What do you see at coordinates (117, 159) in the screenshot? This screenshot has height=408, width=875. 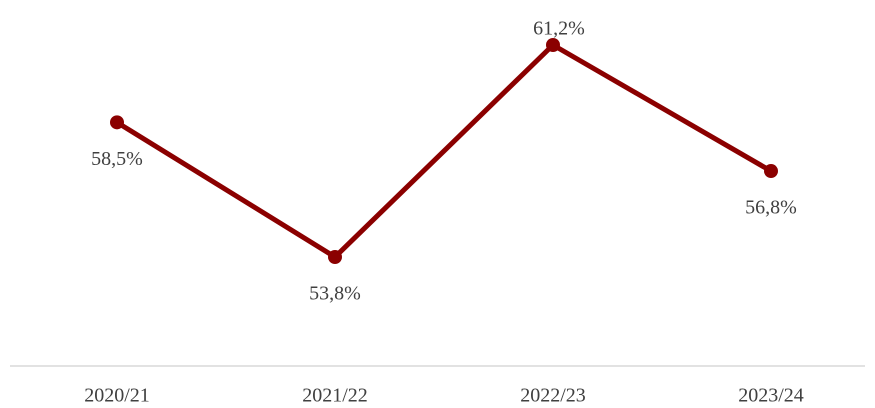 I see `data-label: 58,5%` at bounding box center [117, 159].